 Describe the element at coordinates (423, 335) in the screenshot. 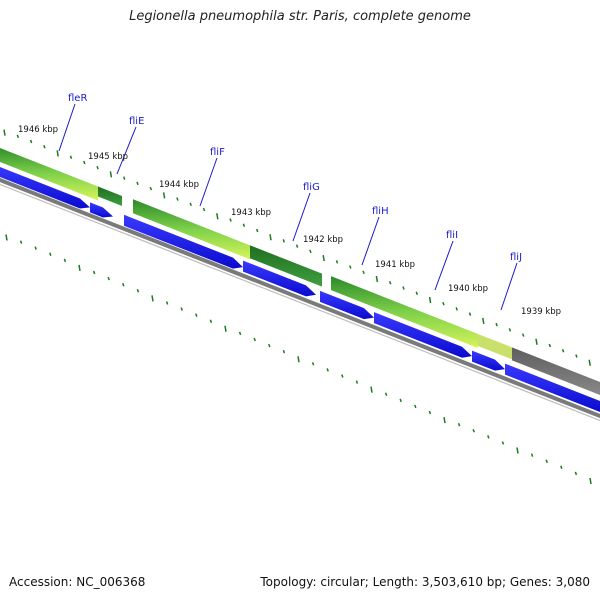

I see `gene-arrow-fliI` at that location.